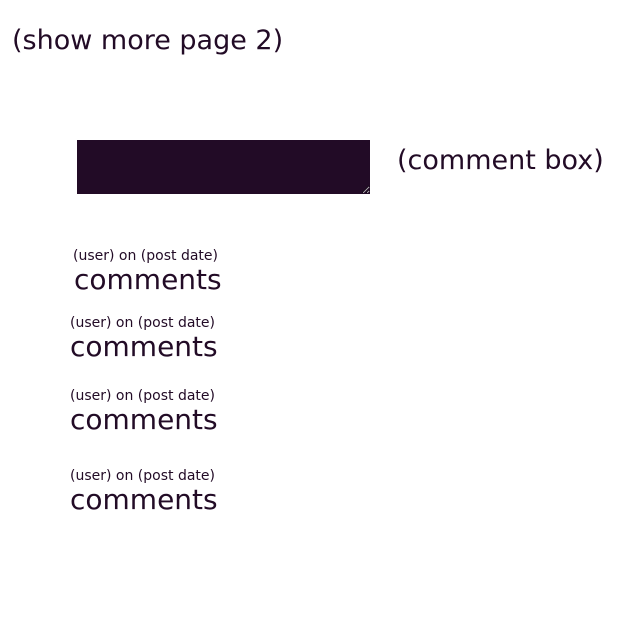  Describe the element at coordinates (223, 167) in the screenshot. I see `comment-input` at that location.